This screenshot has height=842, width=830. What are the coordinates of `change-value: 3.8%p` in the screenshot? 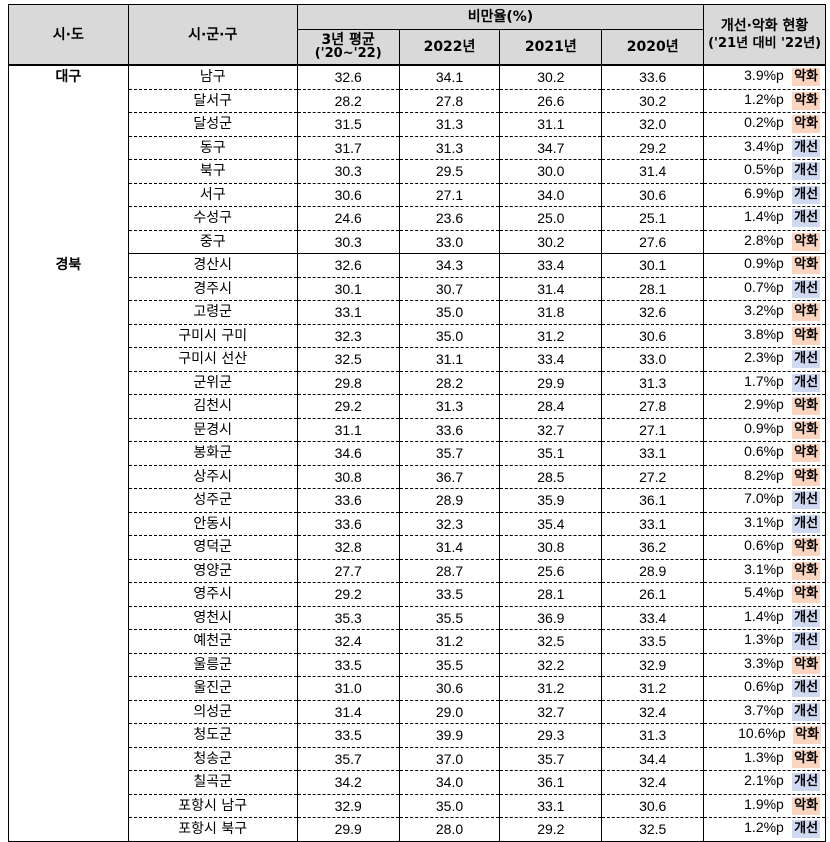 It's located at (764, 333).